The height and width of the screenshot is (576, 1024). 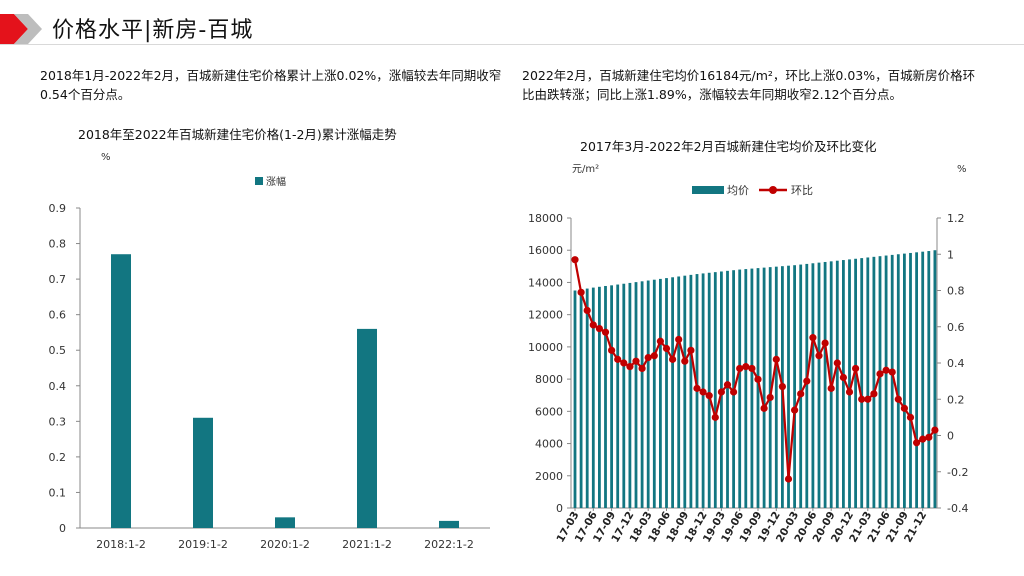 I want to click on left-y-tick-label: 0.3, so click(x=58, y=421).